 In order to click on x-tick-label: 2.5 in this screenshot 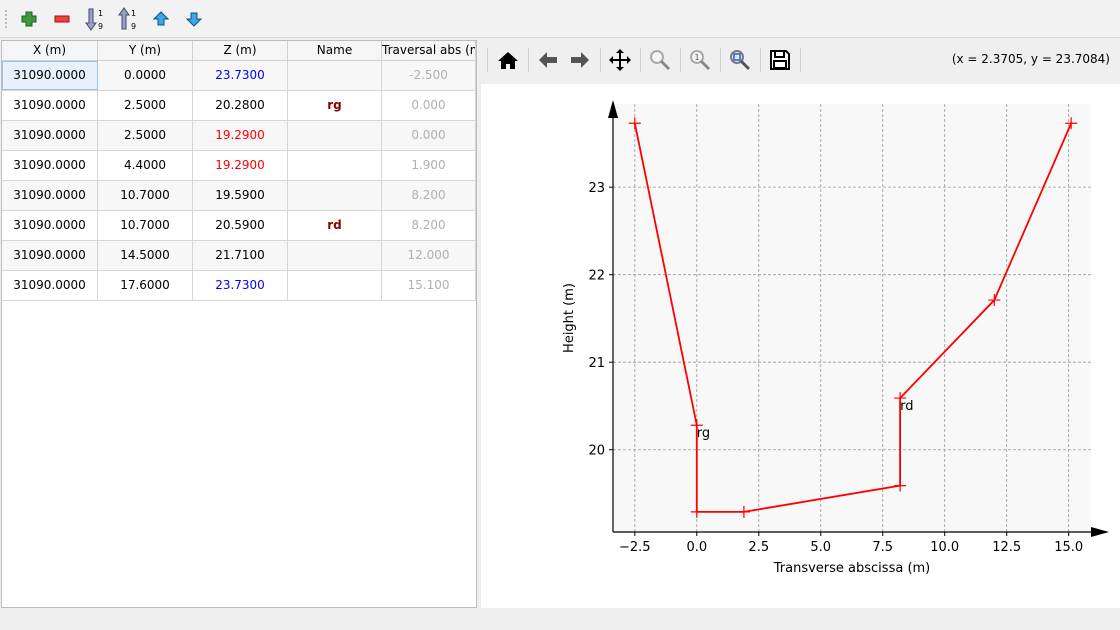, I will do `click(758, 547)`.